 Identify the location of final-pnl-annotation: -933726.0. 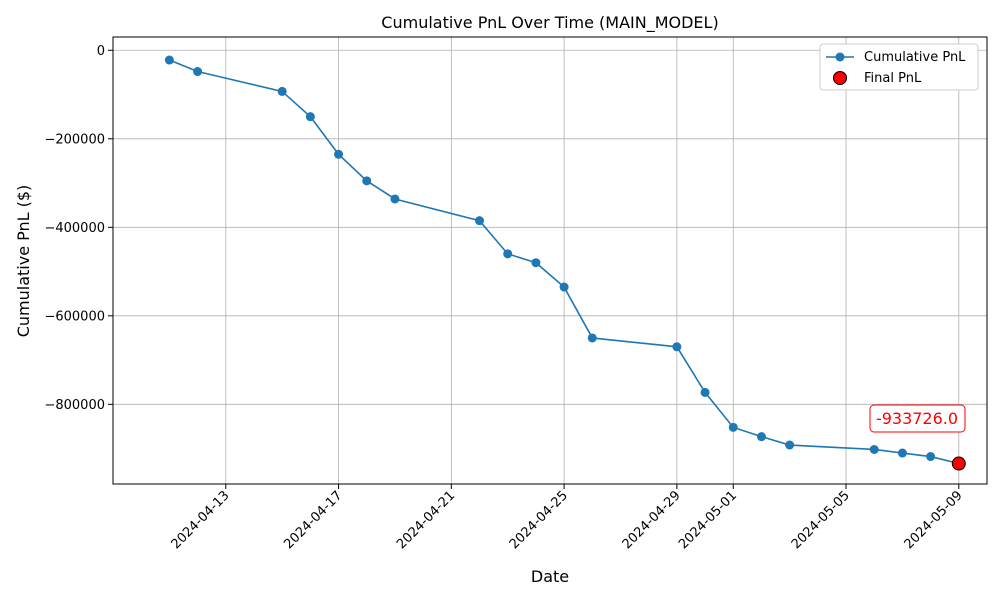
(917, 418).